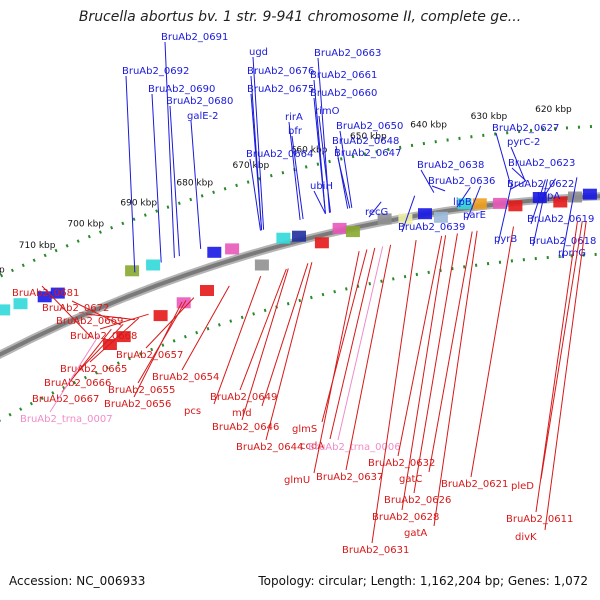  Describe the element at coordinates (368, 137) in the screenshot. I see `kbp-tick-label: 650 kbp` at that location.